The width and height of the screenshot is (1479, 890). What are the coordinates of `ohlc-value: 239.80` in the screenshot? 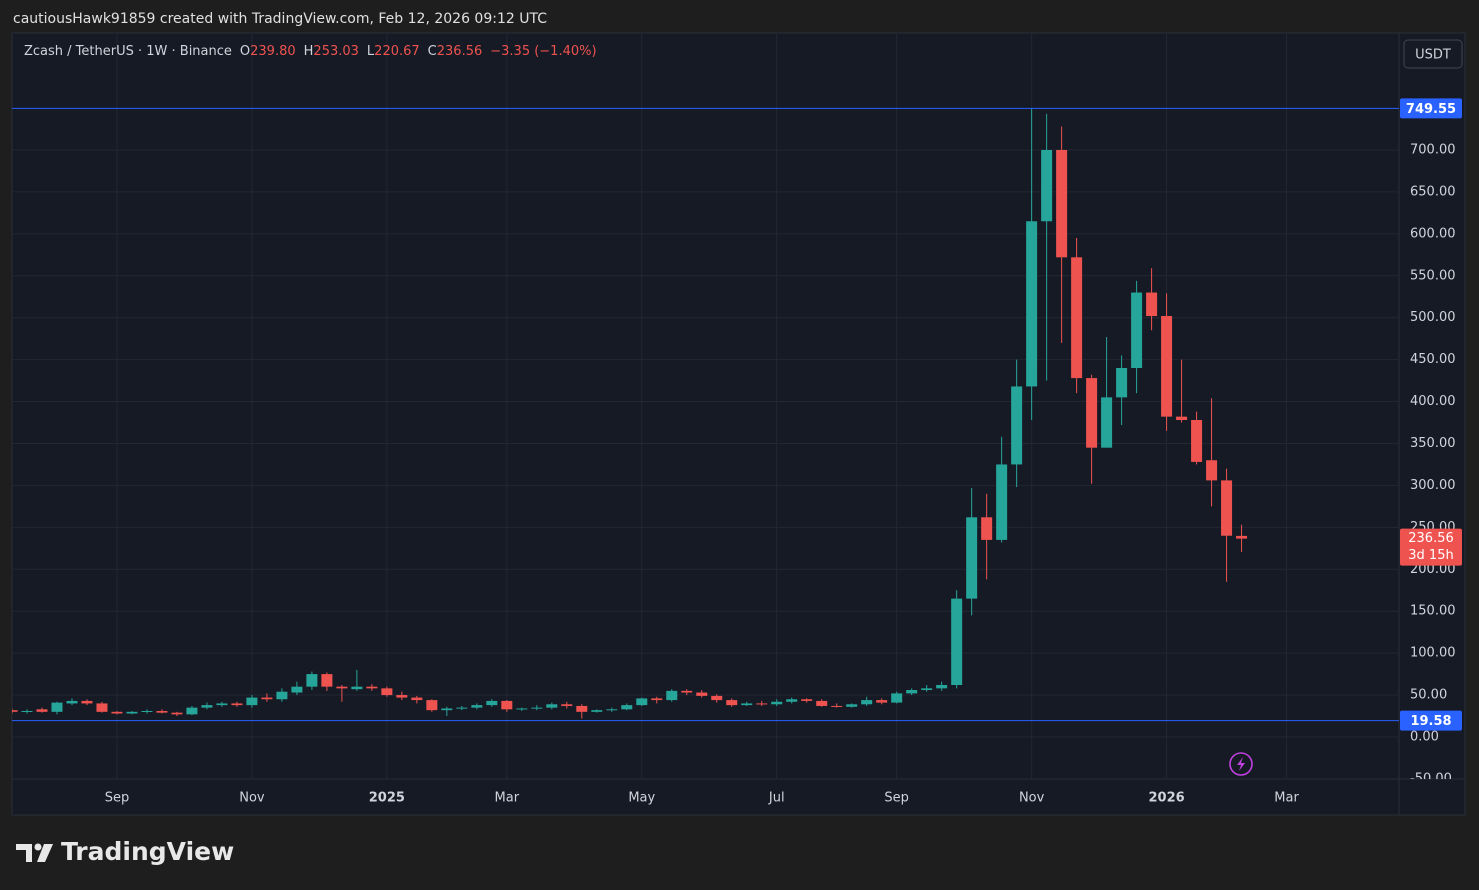 It's located at (273, 51).